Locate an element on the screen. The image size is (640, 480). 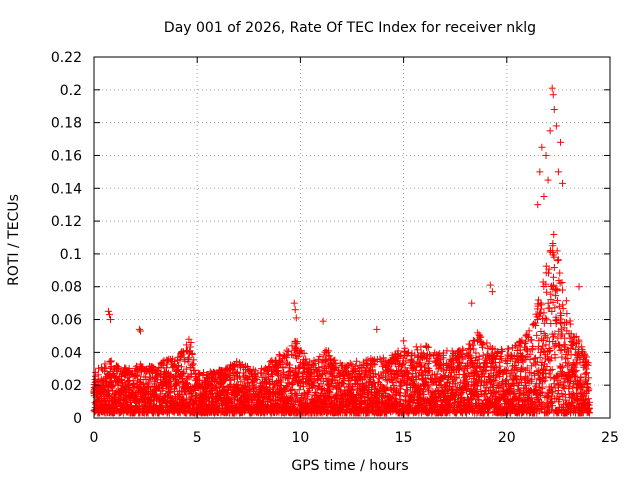
y-tick-label: 0.04 is located at coordinates (66, 353).